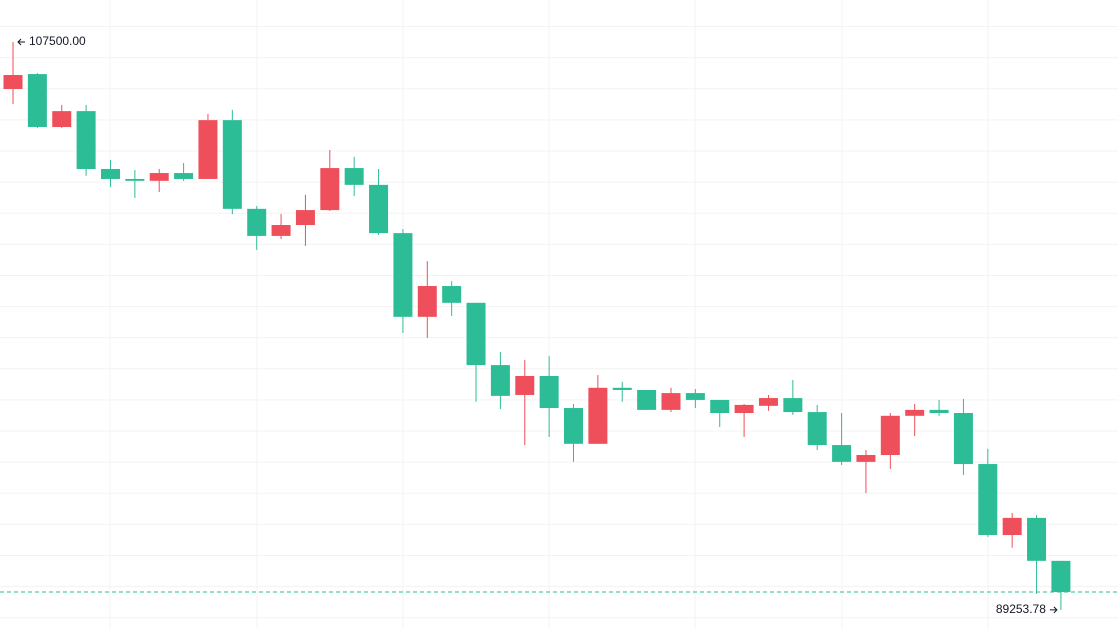  What do you see at coordinates (1021, 609) in the screenshot?
I see `low-label: 89253.78` at bounding box center [1021, 609].